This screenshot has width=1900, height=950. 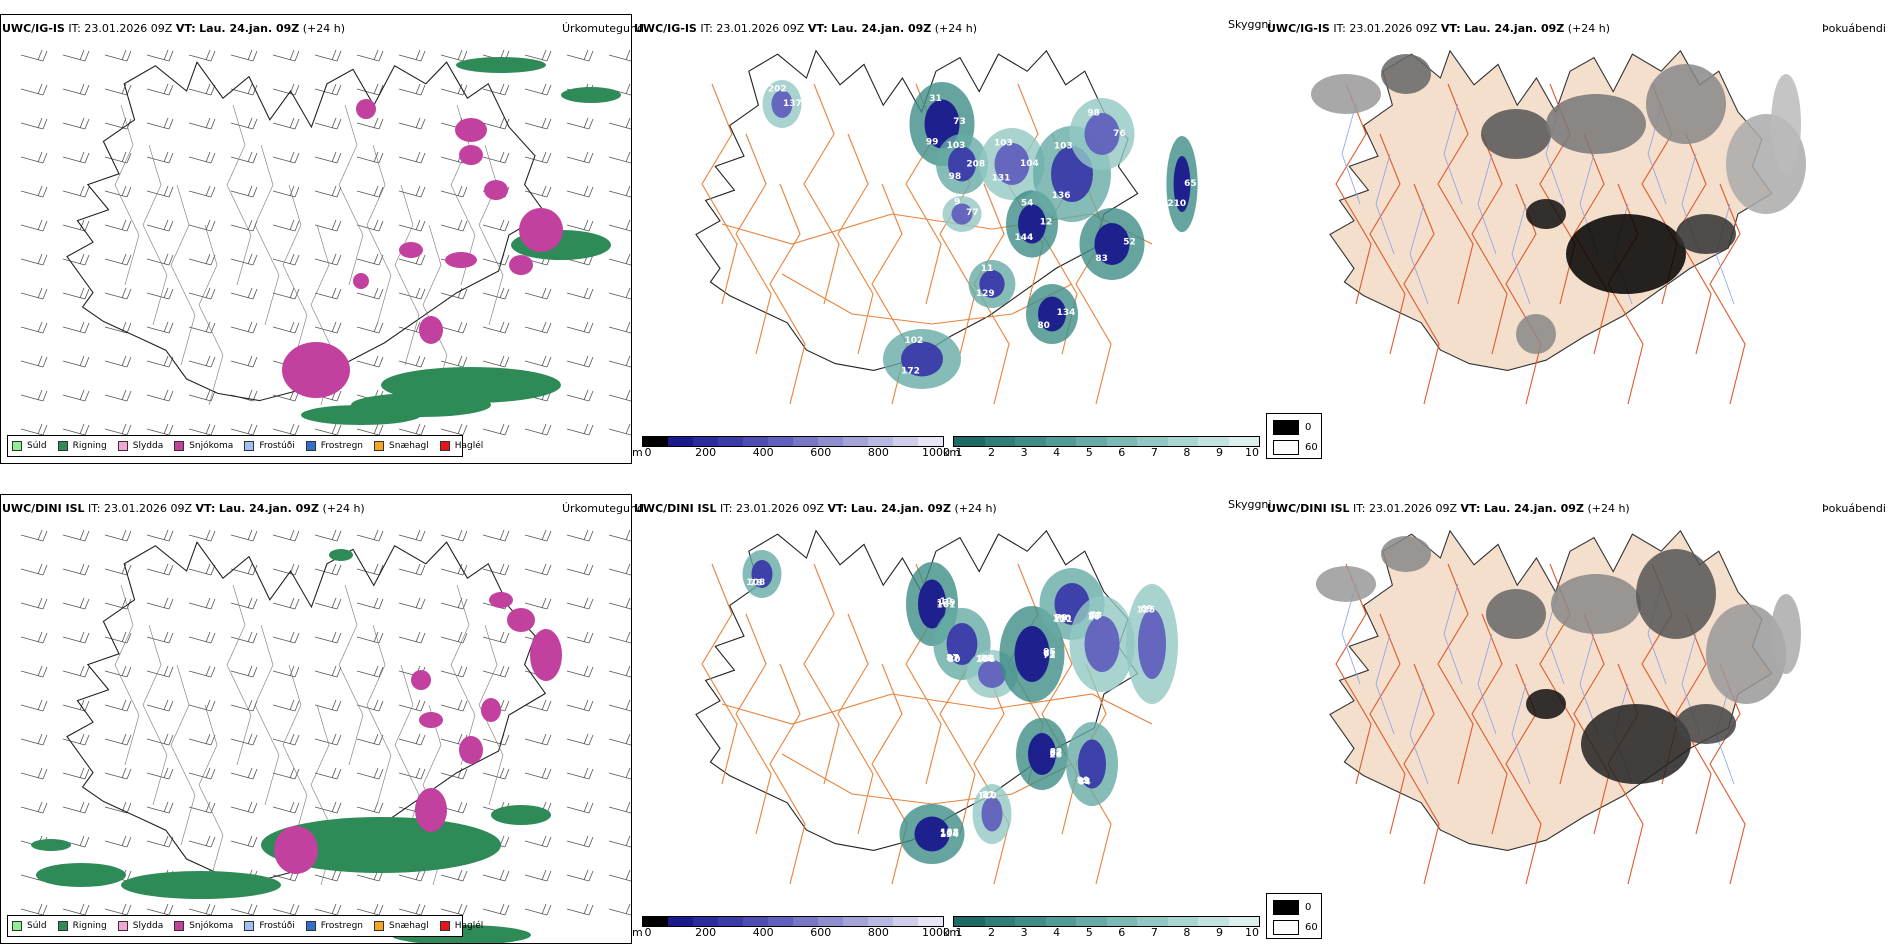 What do you see at coordinates (985, 660) in the screenshot?
I see `visibility-value-label: 106` at bounding box center [985, 660].